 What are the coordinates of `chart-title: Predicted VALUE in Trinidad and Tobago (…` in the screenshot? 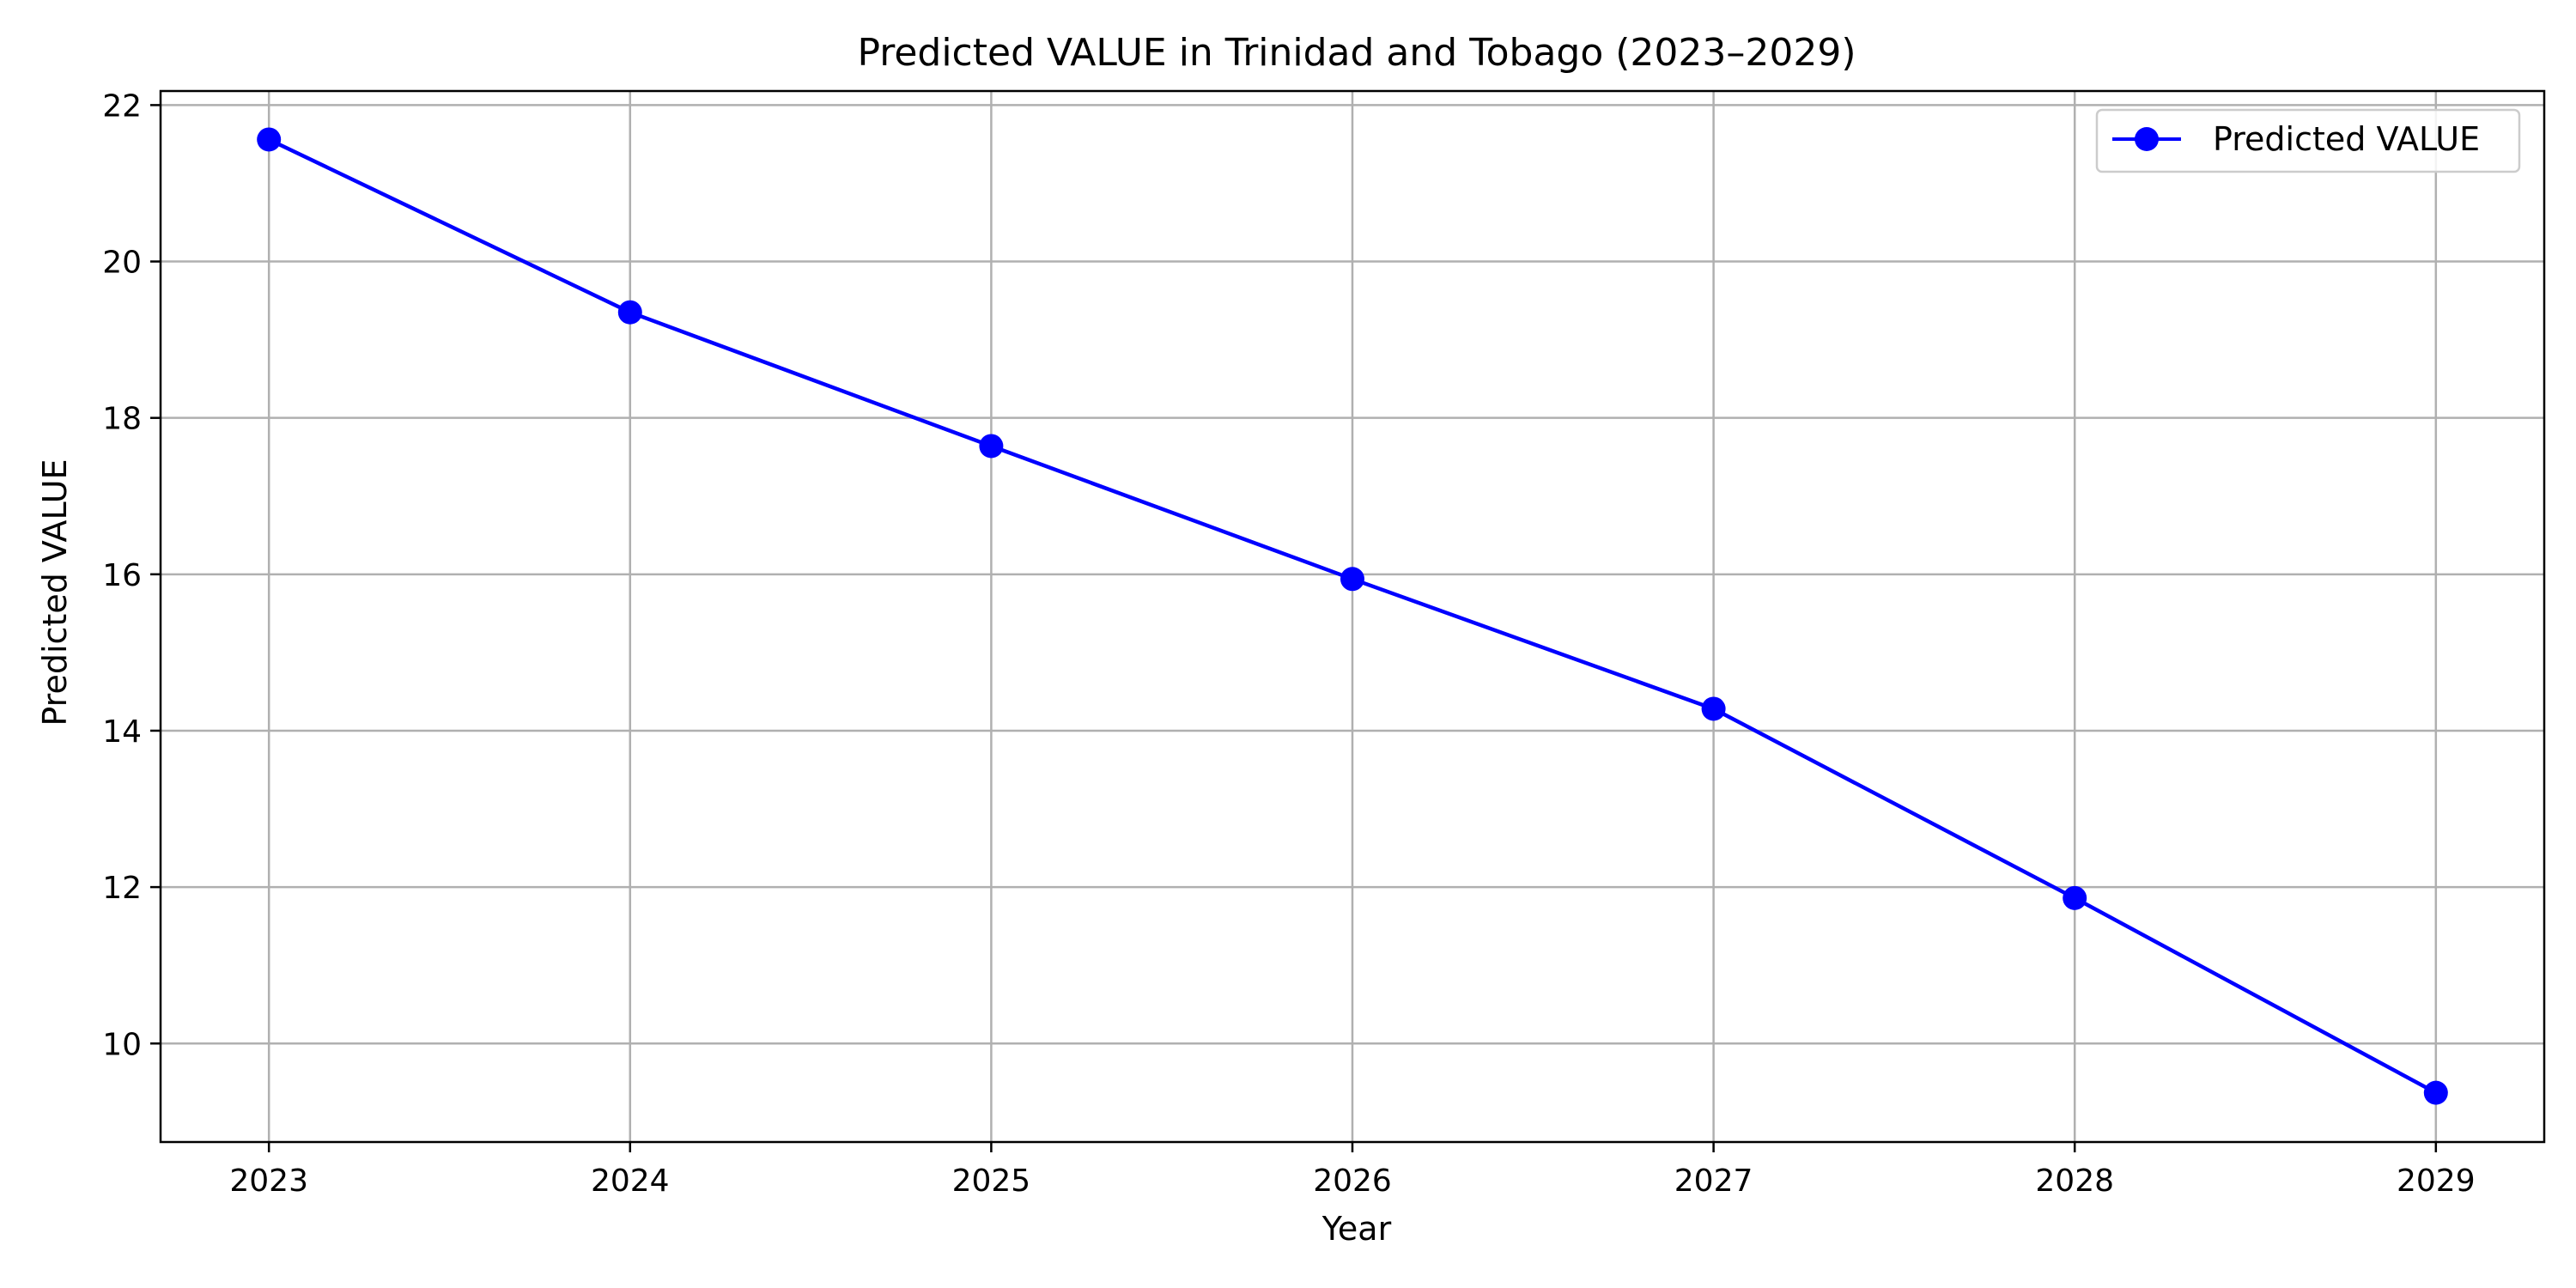 It's located at (1356, 53).